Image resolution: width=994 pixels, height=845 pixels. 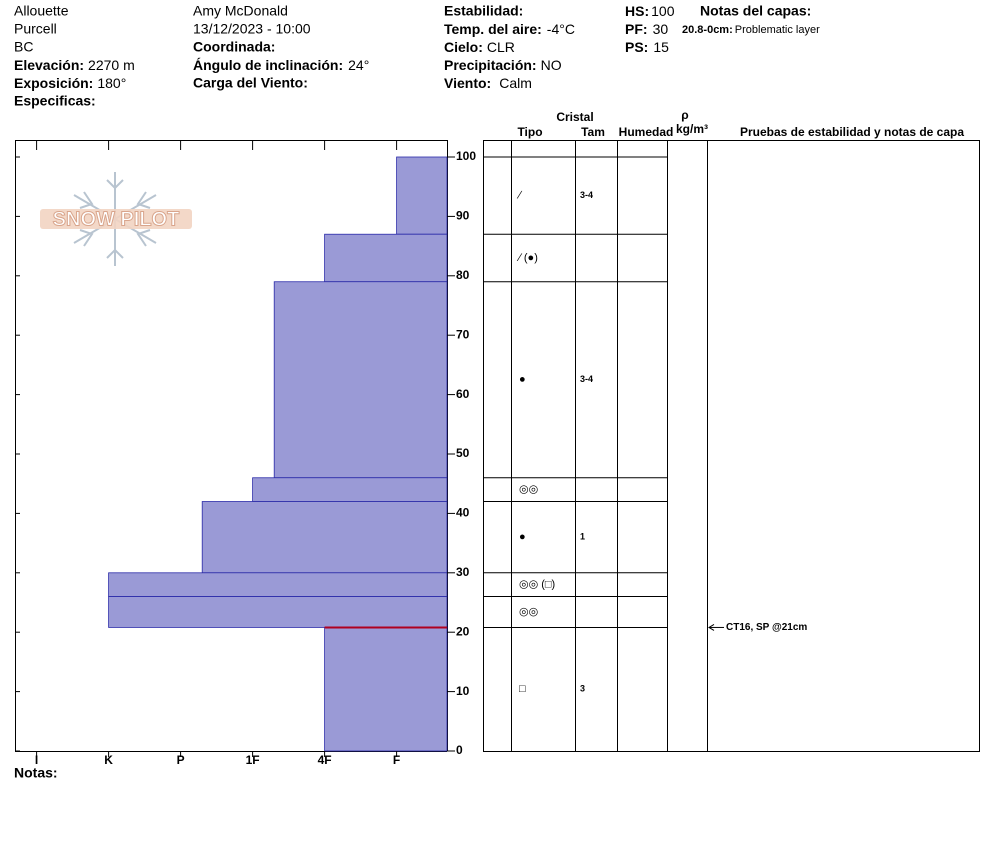 What do you see at coordinates (463, 513) in the screenshot?
I see `y-tick-label: 40` at bounding box center [463, 513].